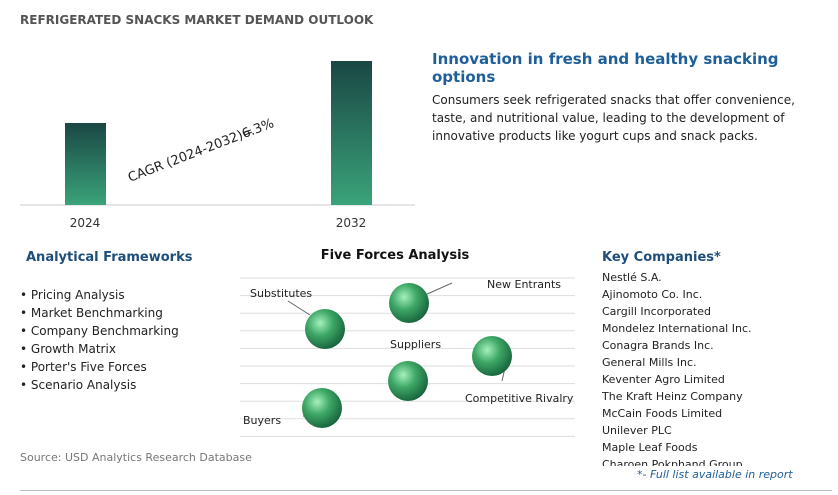 The width and height of the screenshot is (838, 495). What do you see at coordinates (663, 379) in the screenshot?
I see `company-item: Keventer Agro Limited` at bounding box center [663, 379].